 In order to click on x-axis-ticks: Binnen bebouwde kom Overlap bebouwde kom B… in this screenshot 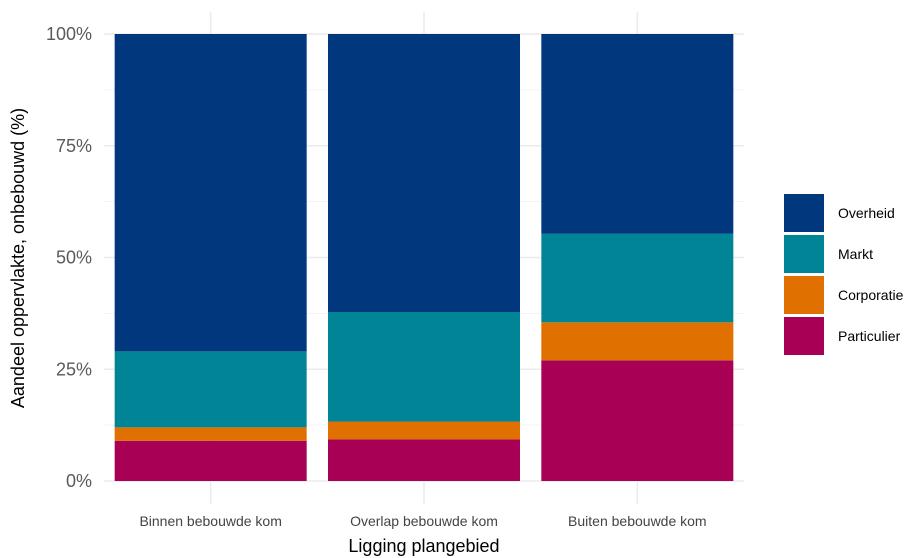, I will do `click(422, 521)`.